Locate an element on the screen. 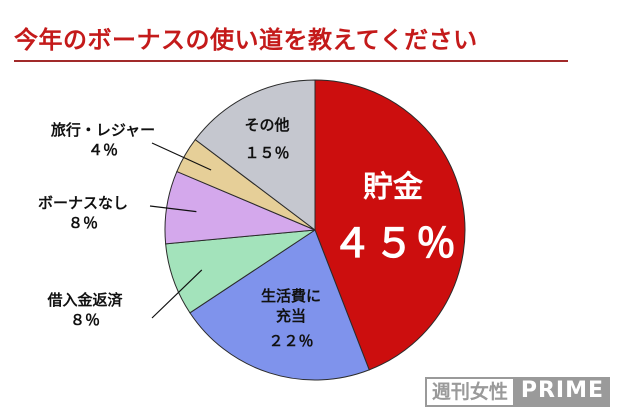 The image size is (620, 413). slice-name-living-expenses-line2: 充当 is located at coordinates (290, 316).